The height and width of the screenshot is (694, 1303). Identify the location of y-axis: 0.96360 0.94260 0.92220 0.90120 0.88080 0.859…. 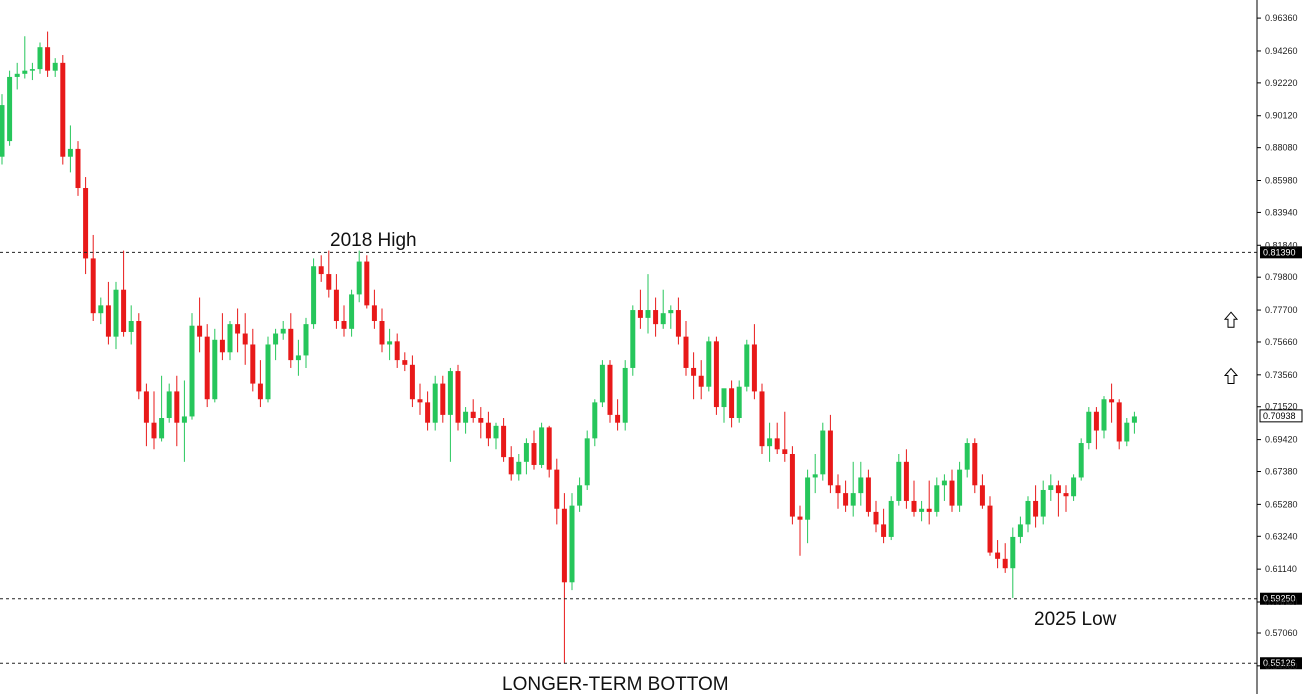
(1279, 347).